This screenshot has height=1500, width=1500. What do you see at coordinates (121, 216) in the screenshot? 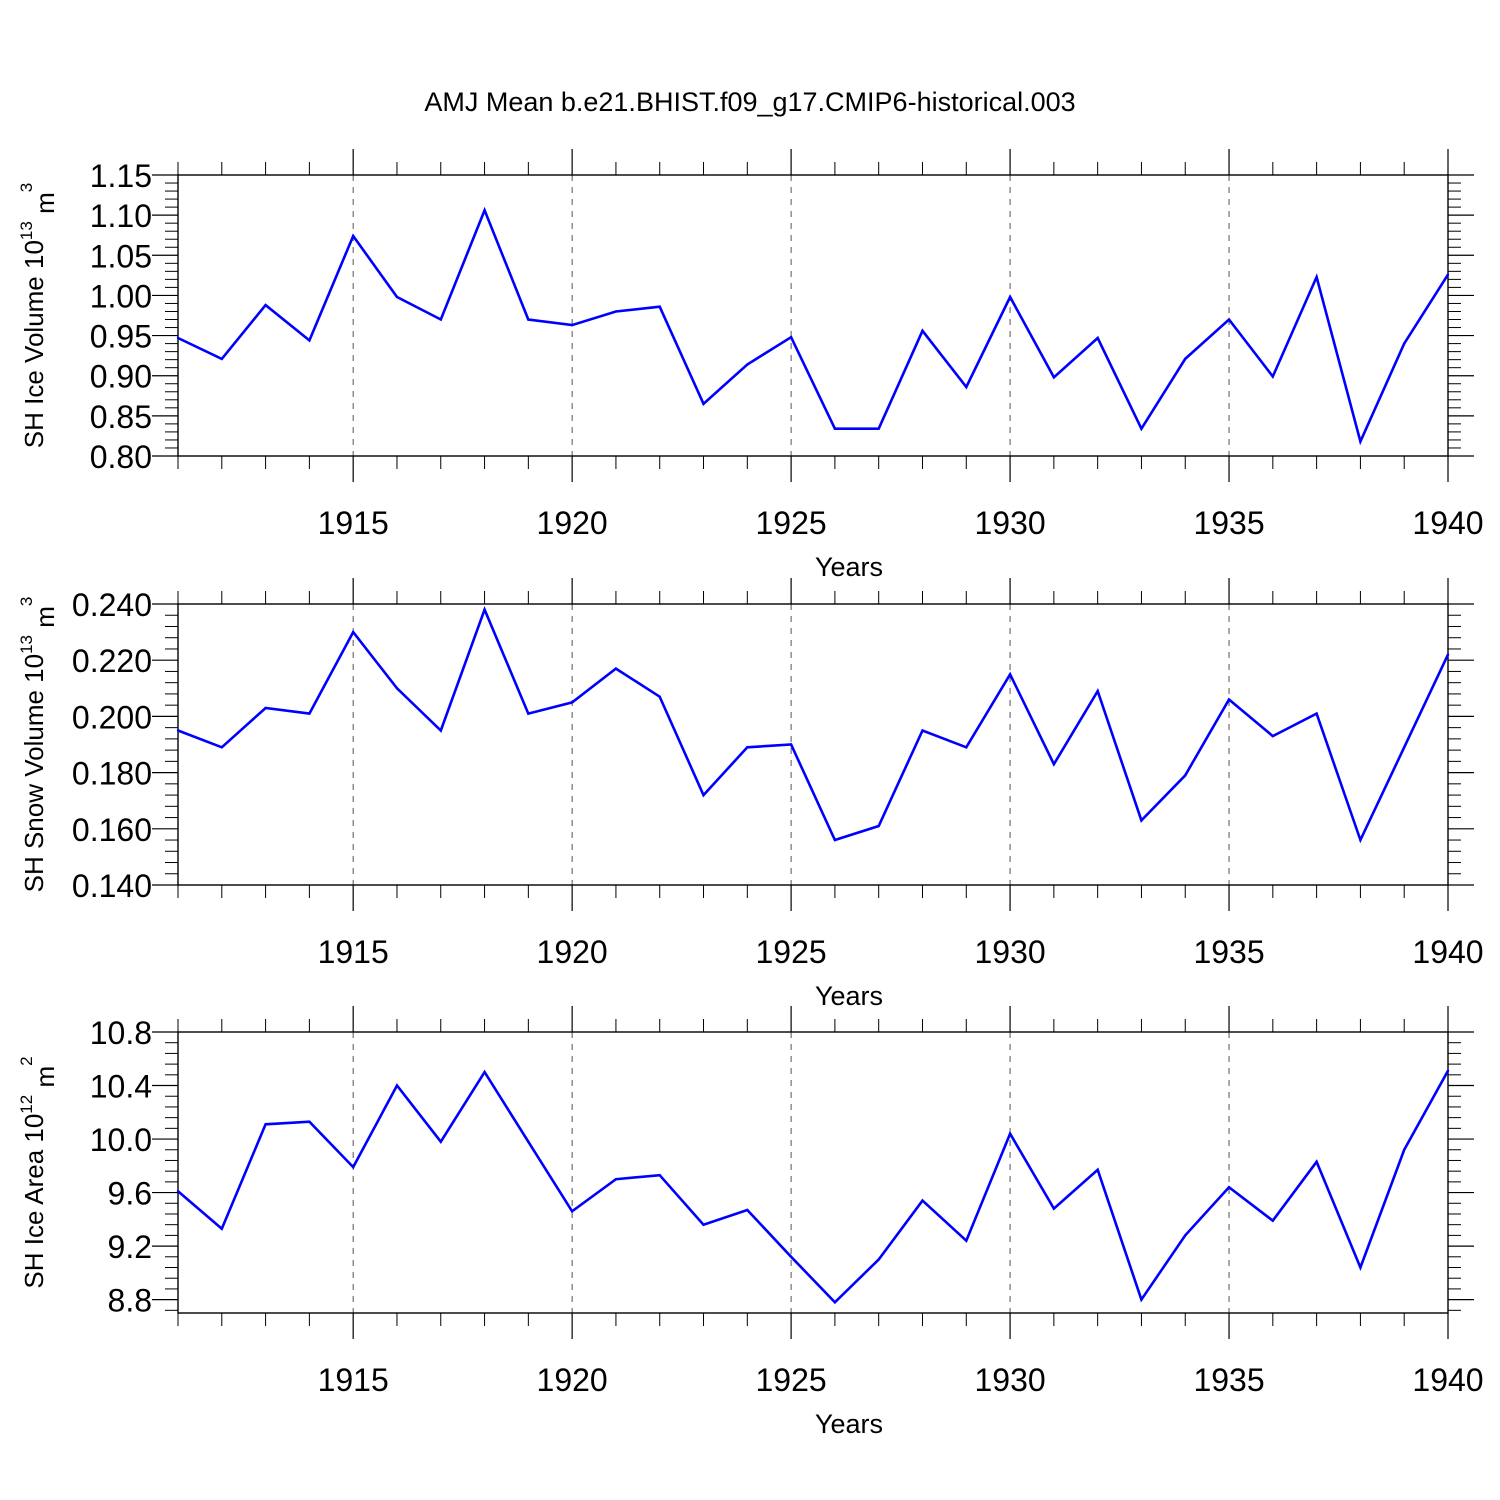
I see `y-tick-label: 1.10` at bounding box center [121, 216].